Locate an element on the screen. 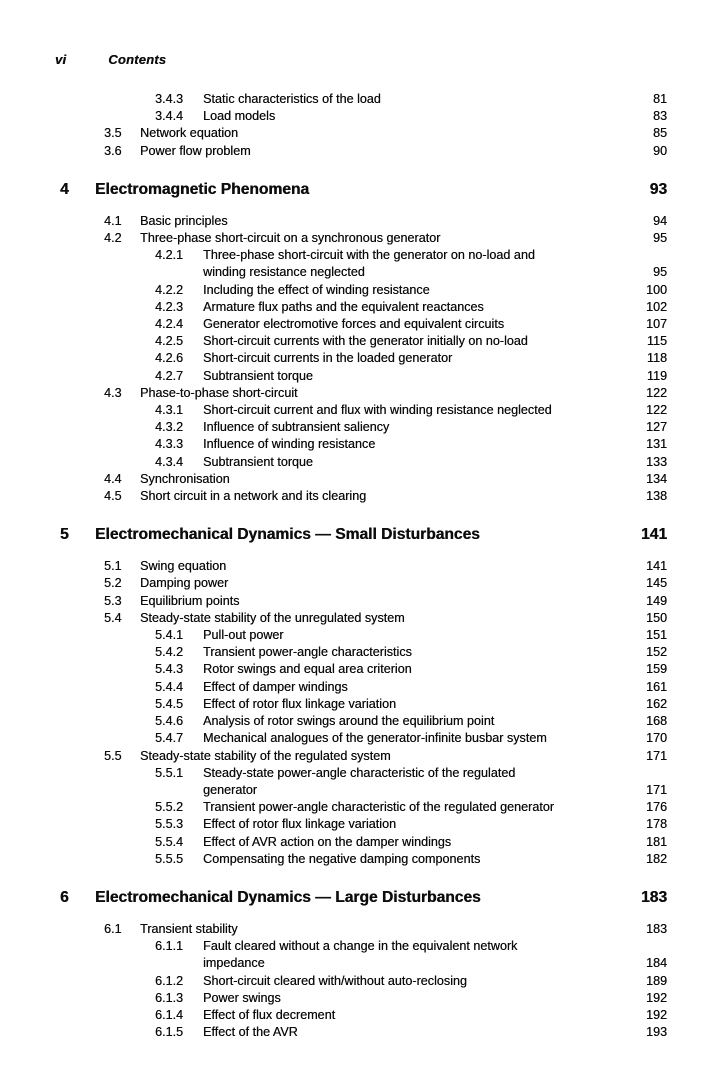 The height and width of the screenshot is (1080, 720). toc-entry: 3.4.4 Load models 83 is located at coordinates (333, 116).